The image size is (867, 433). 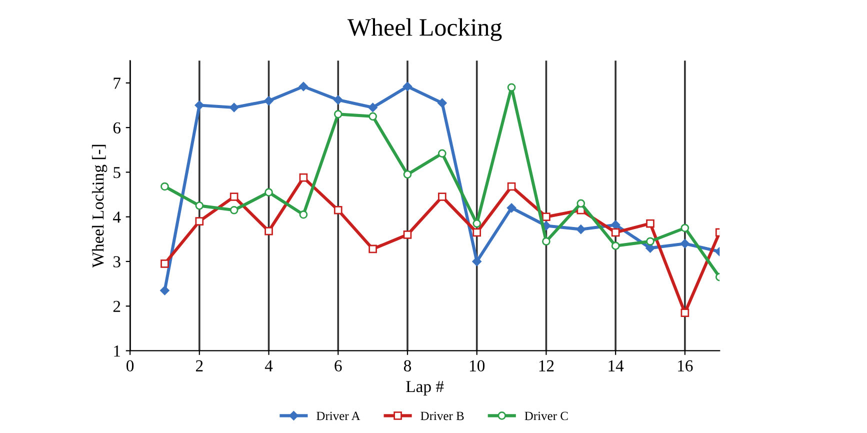 I want to click on chart-title: Wheel Locking, so click(x=424, y=30).